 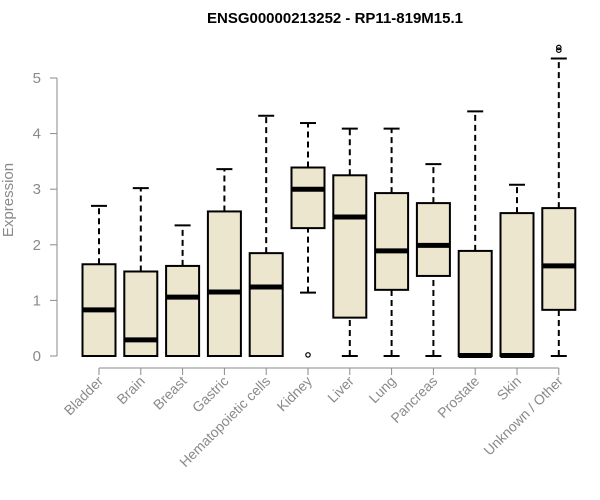 What do you see at coordinates (523, 416) in the screenshot?
I see `x-tick-label: Unknown / Other` at bounding box center [523, 416].